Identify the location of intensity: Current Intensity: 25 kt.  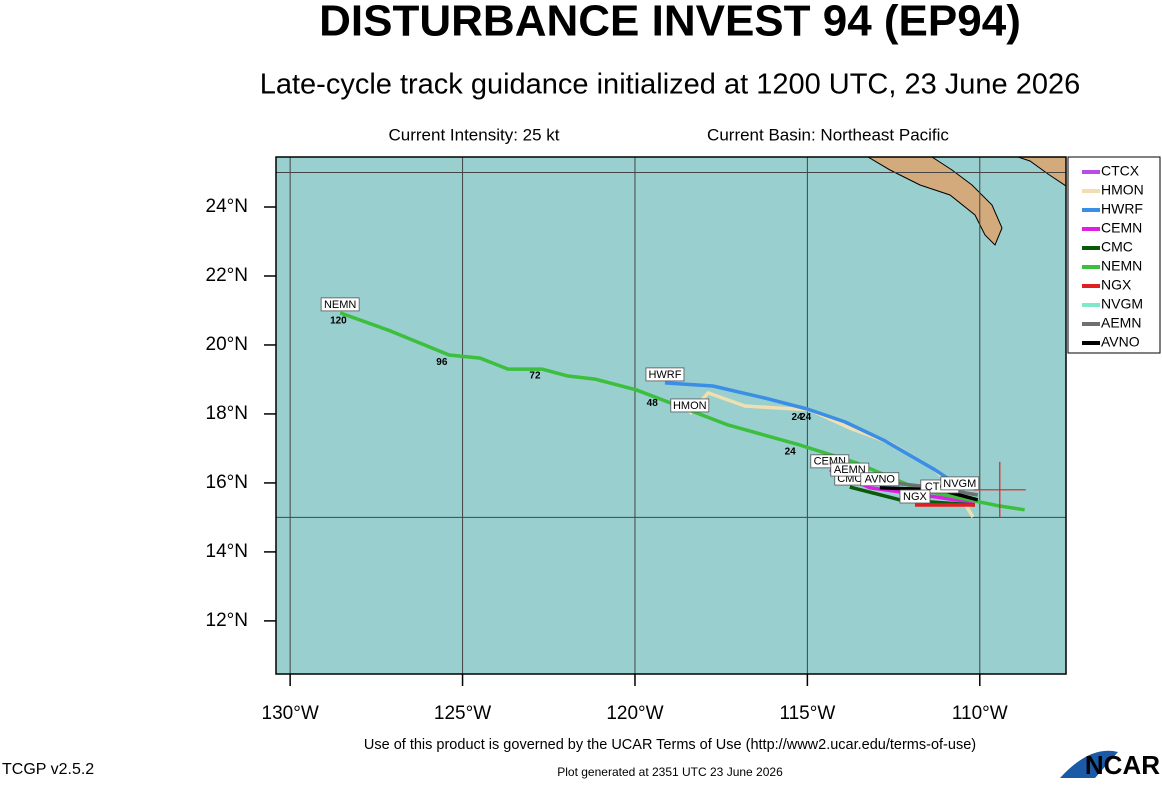
(473, 134).